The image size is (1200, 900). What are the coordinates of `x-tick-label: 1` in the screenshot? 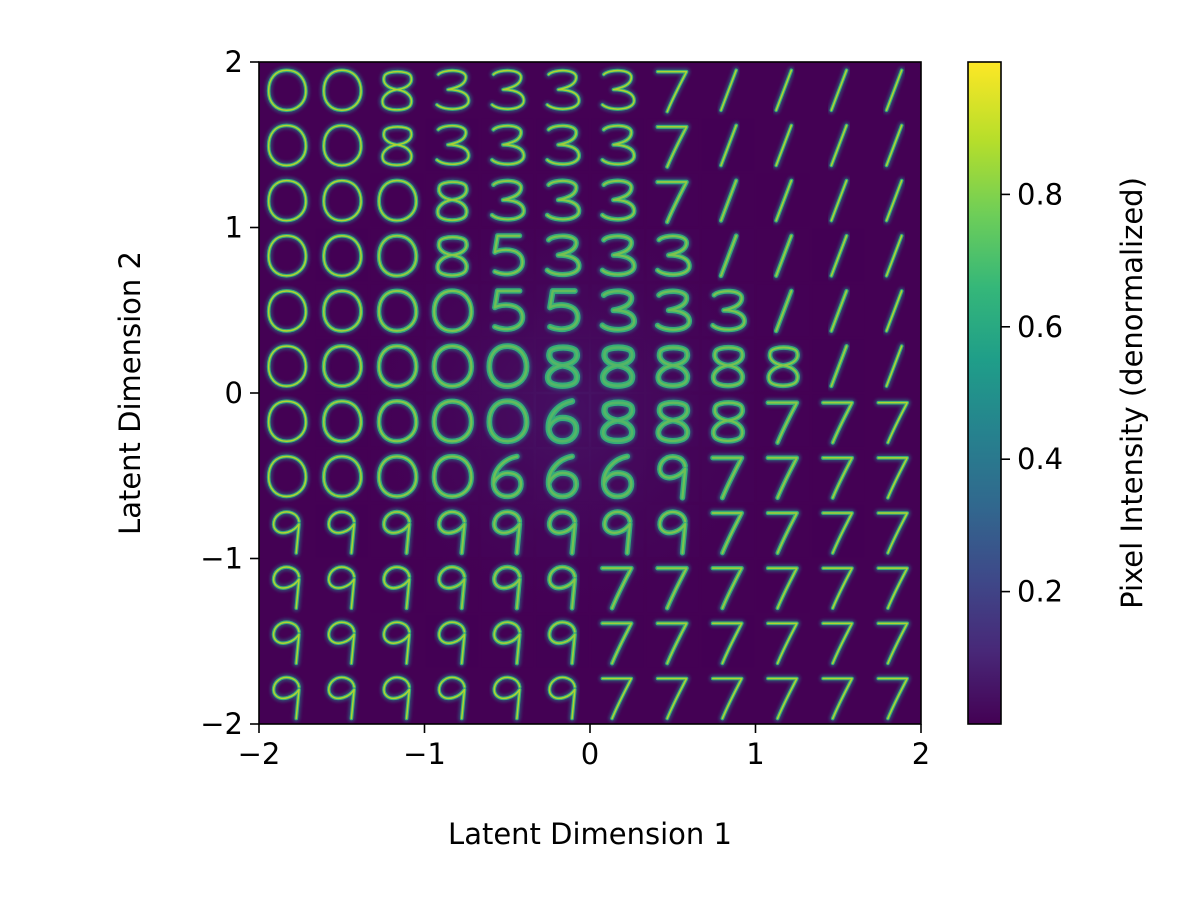 It's located at (755, 754).